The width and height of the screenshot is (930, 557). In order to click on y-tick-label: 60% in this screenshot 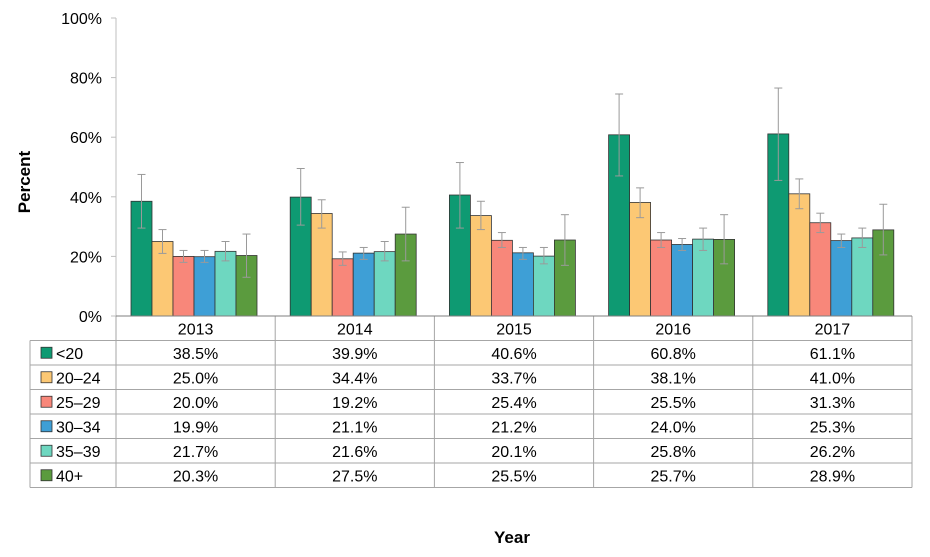, I will do `click(86, 138)`.